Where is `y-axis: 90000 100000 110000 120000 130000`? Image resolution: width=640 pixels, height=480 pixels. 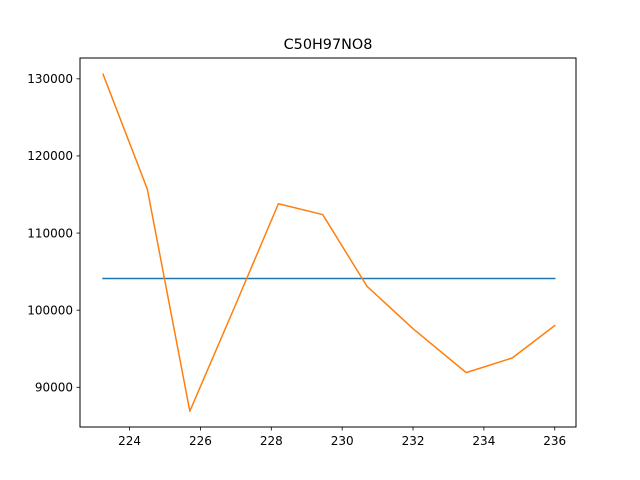 y-axis: 90000 100000 110000 120000 130000 is located at coordinates (53, 233).